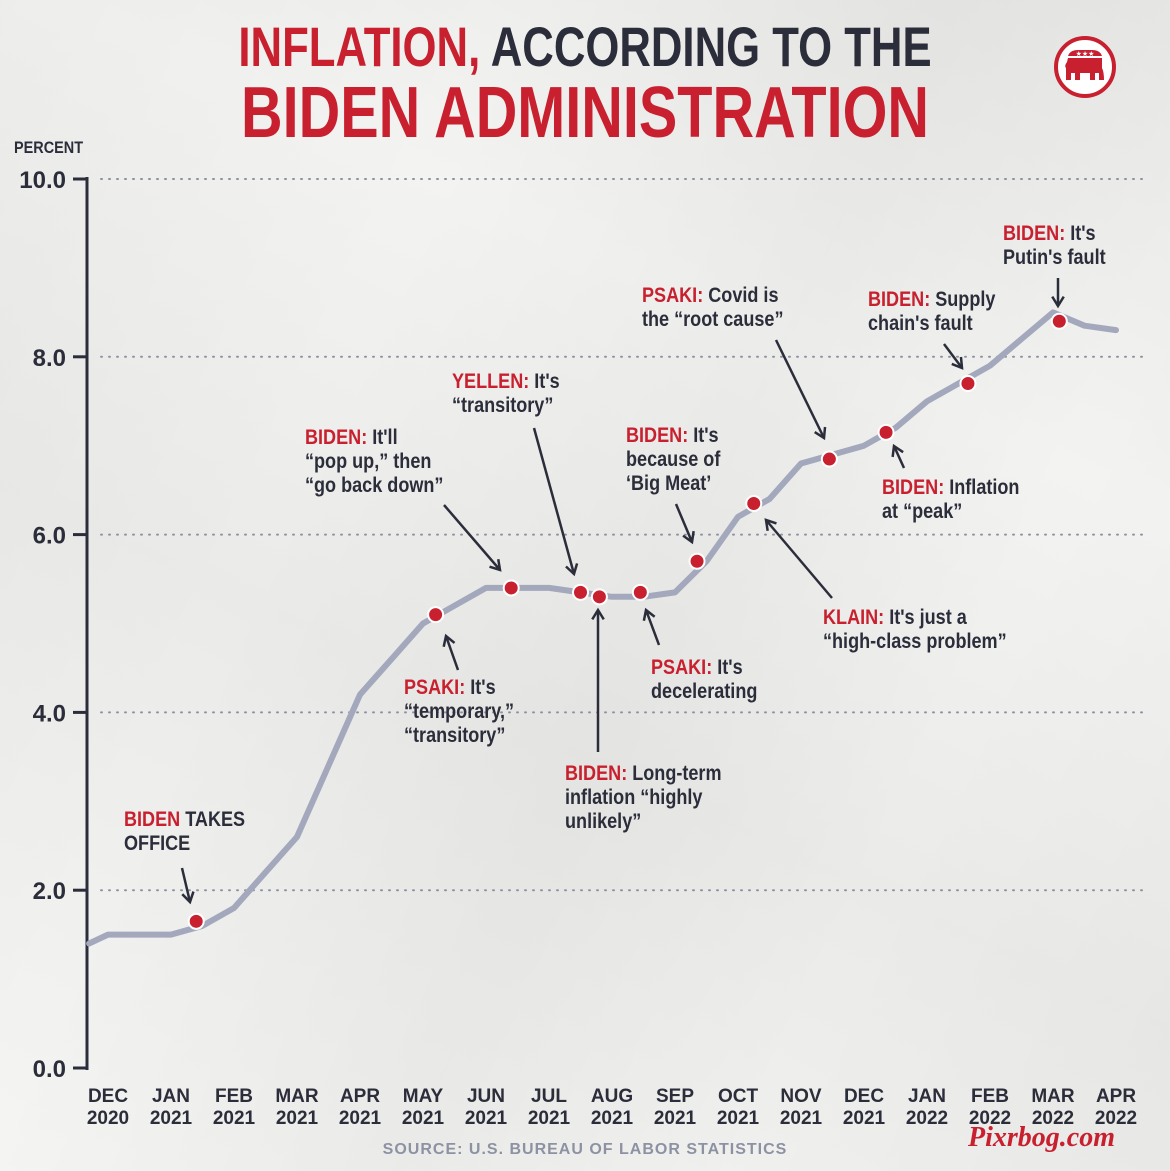 This screenshot has width=1170, height=1171. What do you see at coordinates (42, 180) in the screenshot?
I see `y-tick-label: 10.0` at bounding box center [42, 180].